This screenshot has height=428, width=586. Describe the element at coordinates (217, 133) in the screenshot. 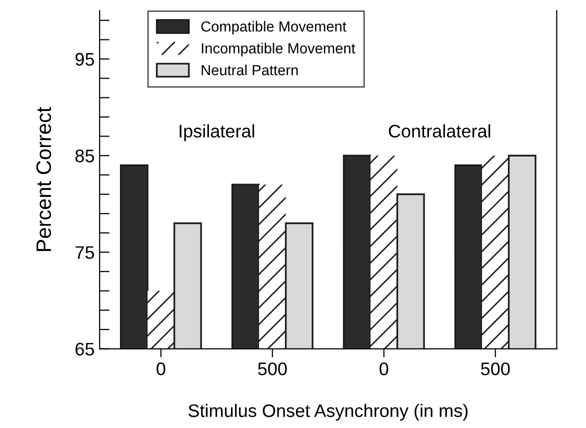

I see `annotation: Ipsilateral` at that location.